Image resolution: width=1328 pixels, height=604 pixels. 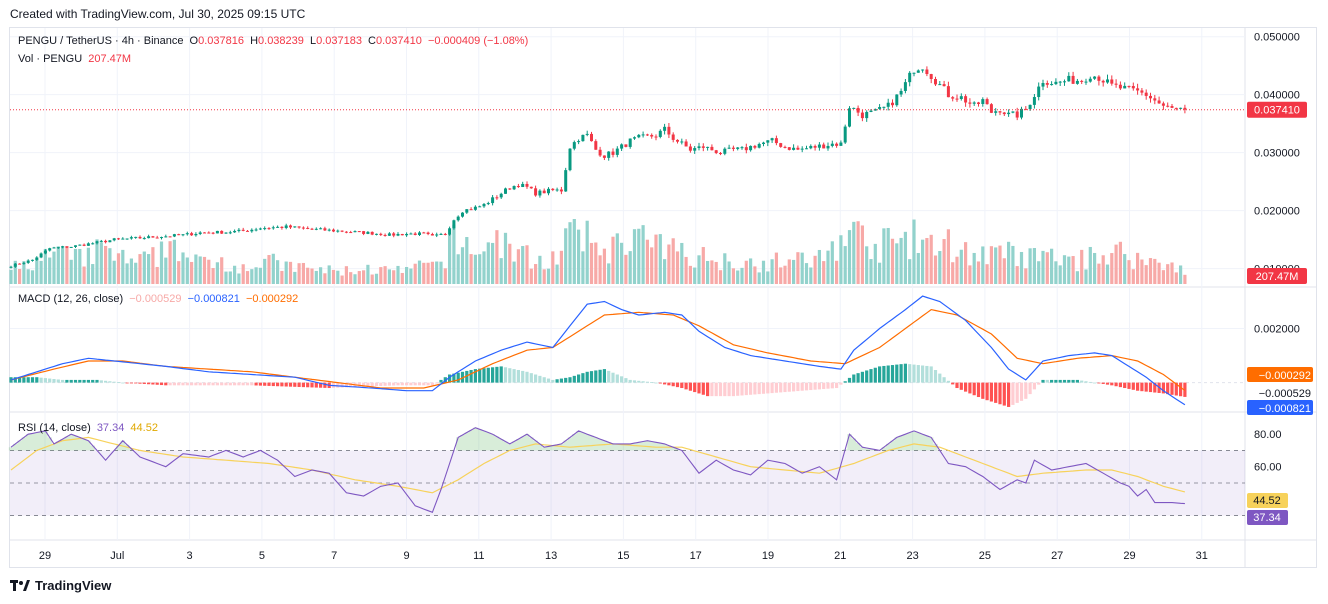 What do you see at coordinates (623, 556) in the screenshot?
I see `x-tick-label: 15` at bounding box center [623, 556].